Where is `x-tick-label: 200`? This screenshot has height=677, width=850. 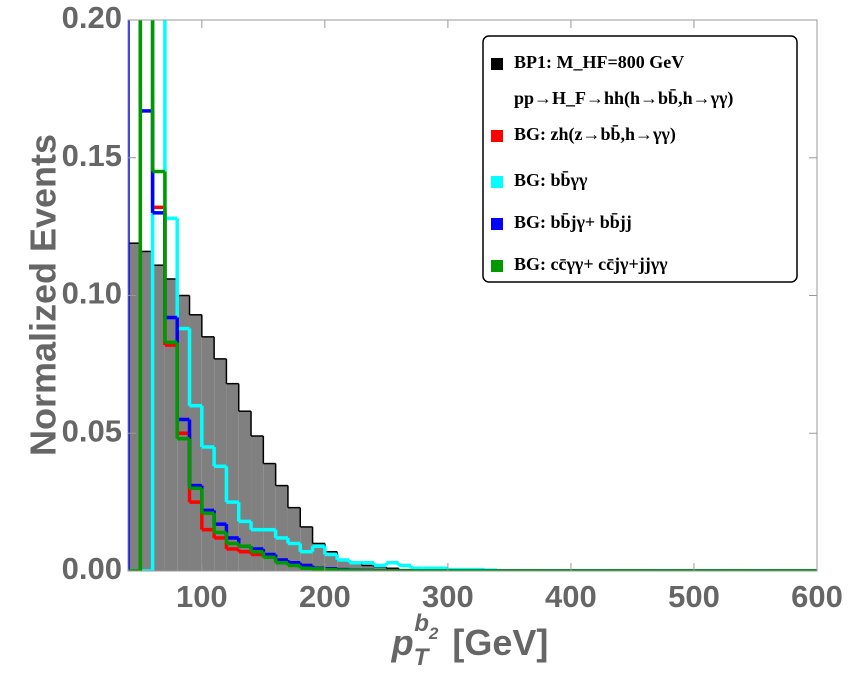
x-tick-label: 200 is located at coordinates (325, 596).